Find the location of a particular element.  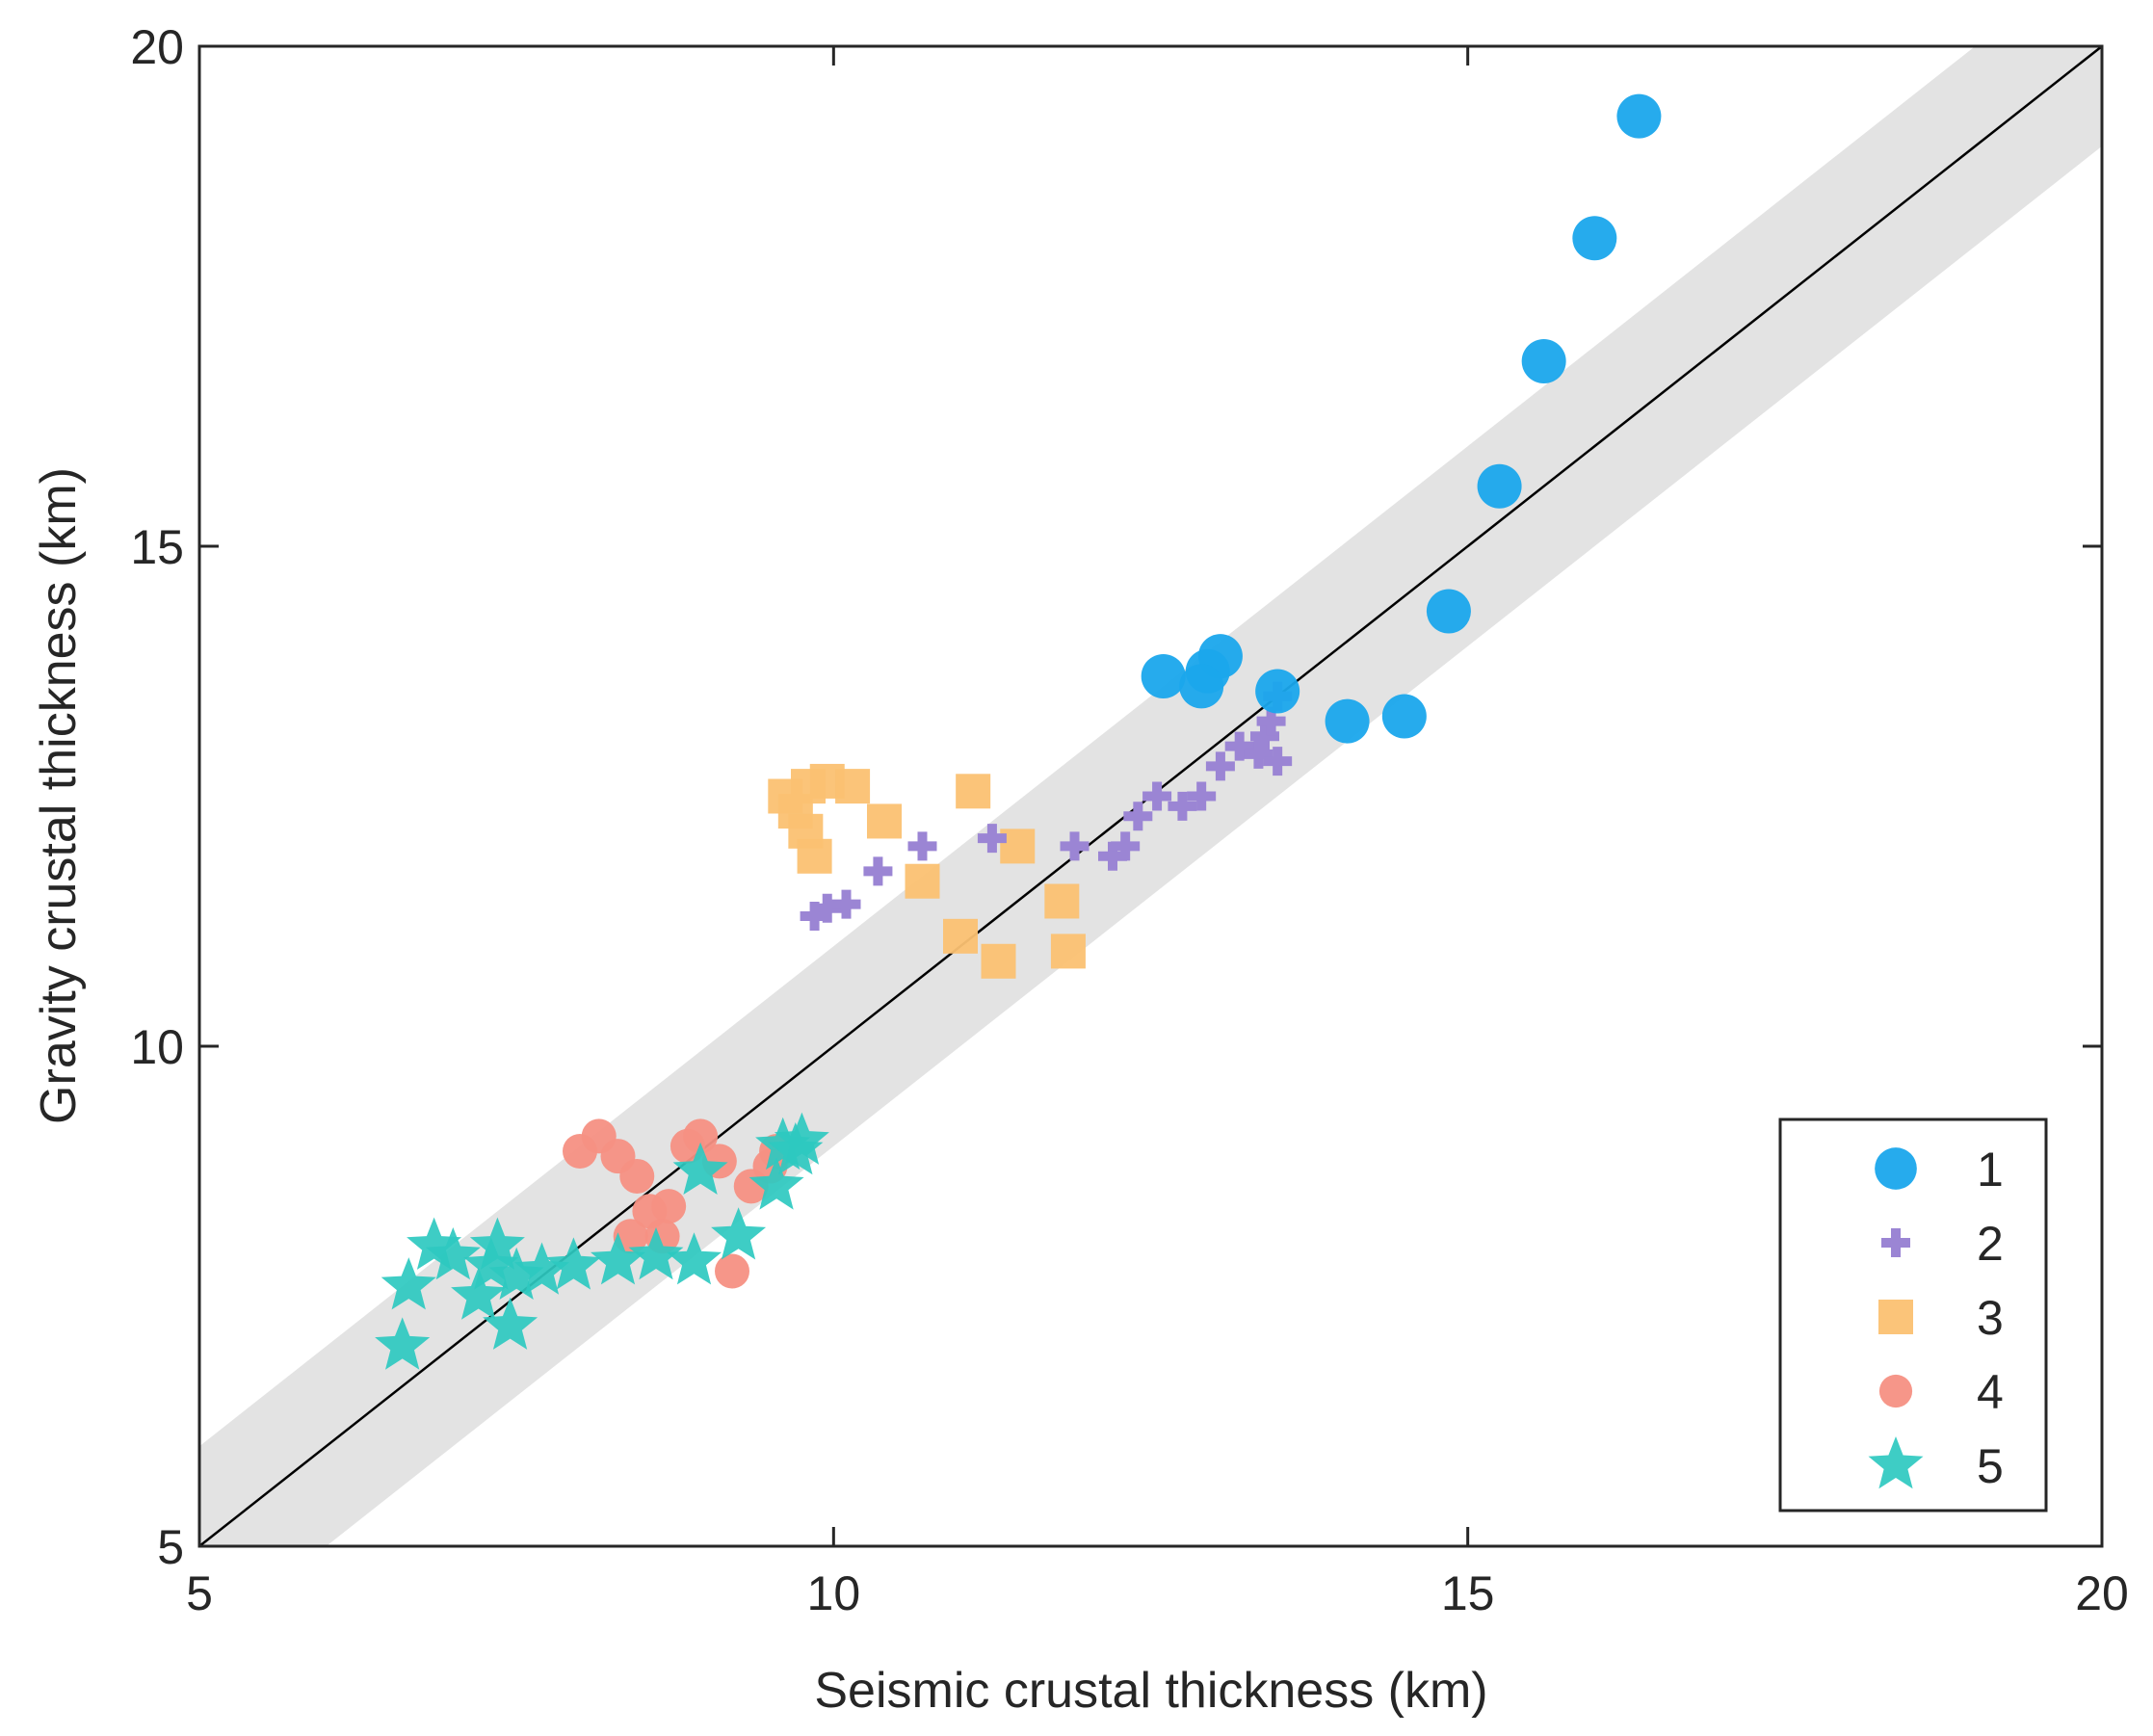

legend: 1 2 3 4 5 is located at coordinates (1913, 1315).